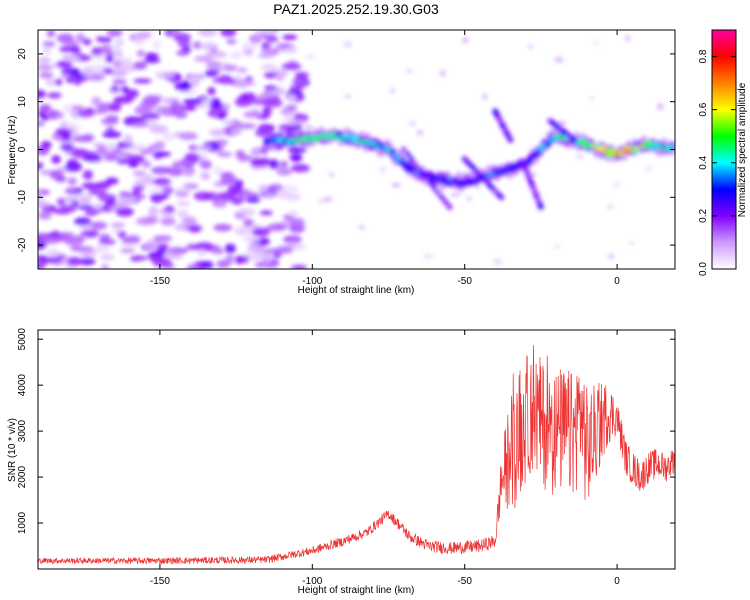 The height and width of the screenshot is (600, 750). Describe the element at coordinates (703, 269) in the screenshot. I see `colorbar-tick-label: 0.0` at that location.